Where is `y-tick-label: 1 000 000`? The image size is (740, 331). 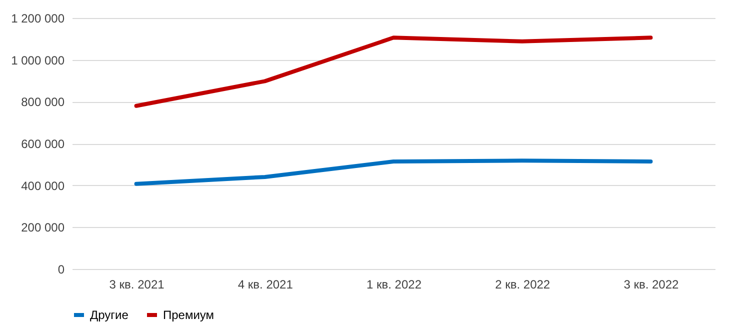 y-tick-label: 1 000 000 is located at coordinates (38, 60).